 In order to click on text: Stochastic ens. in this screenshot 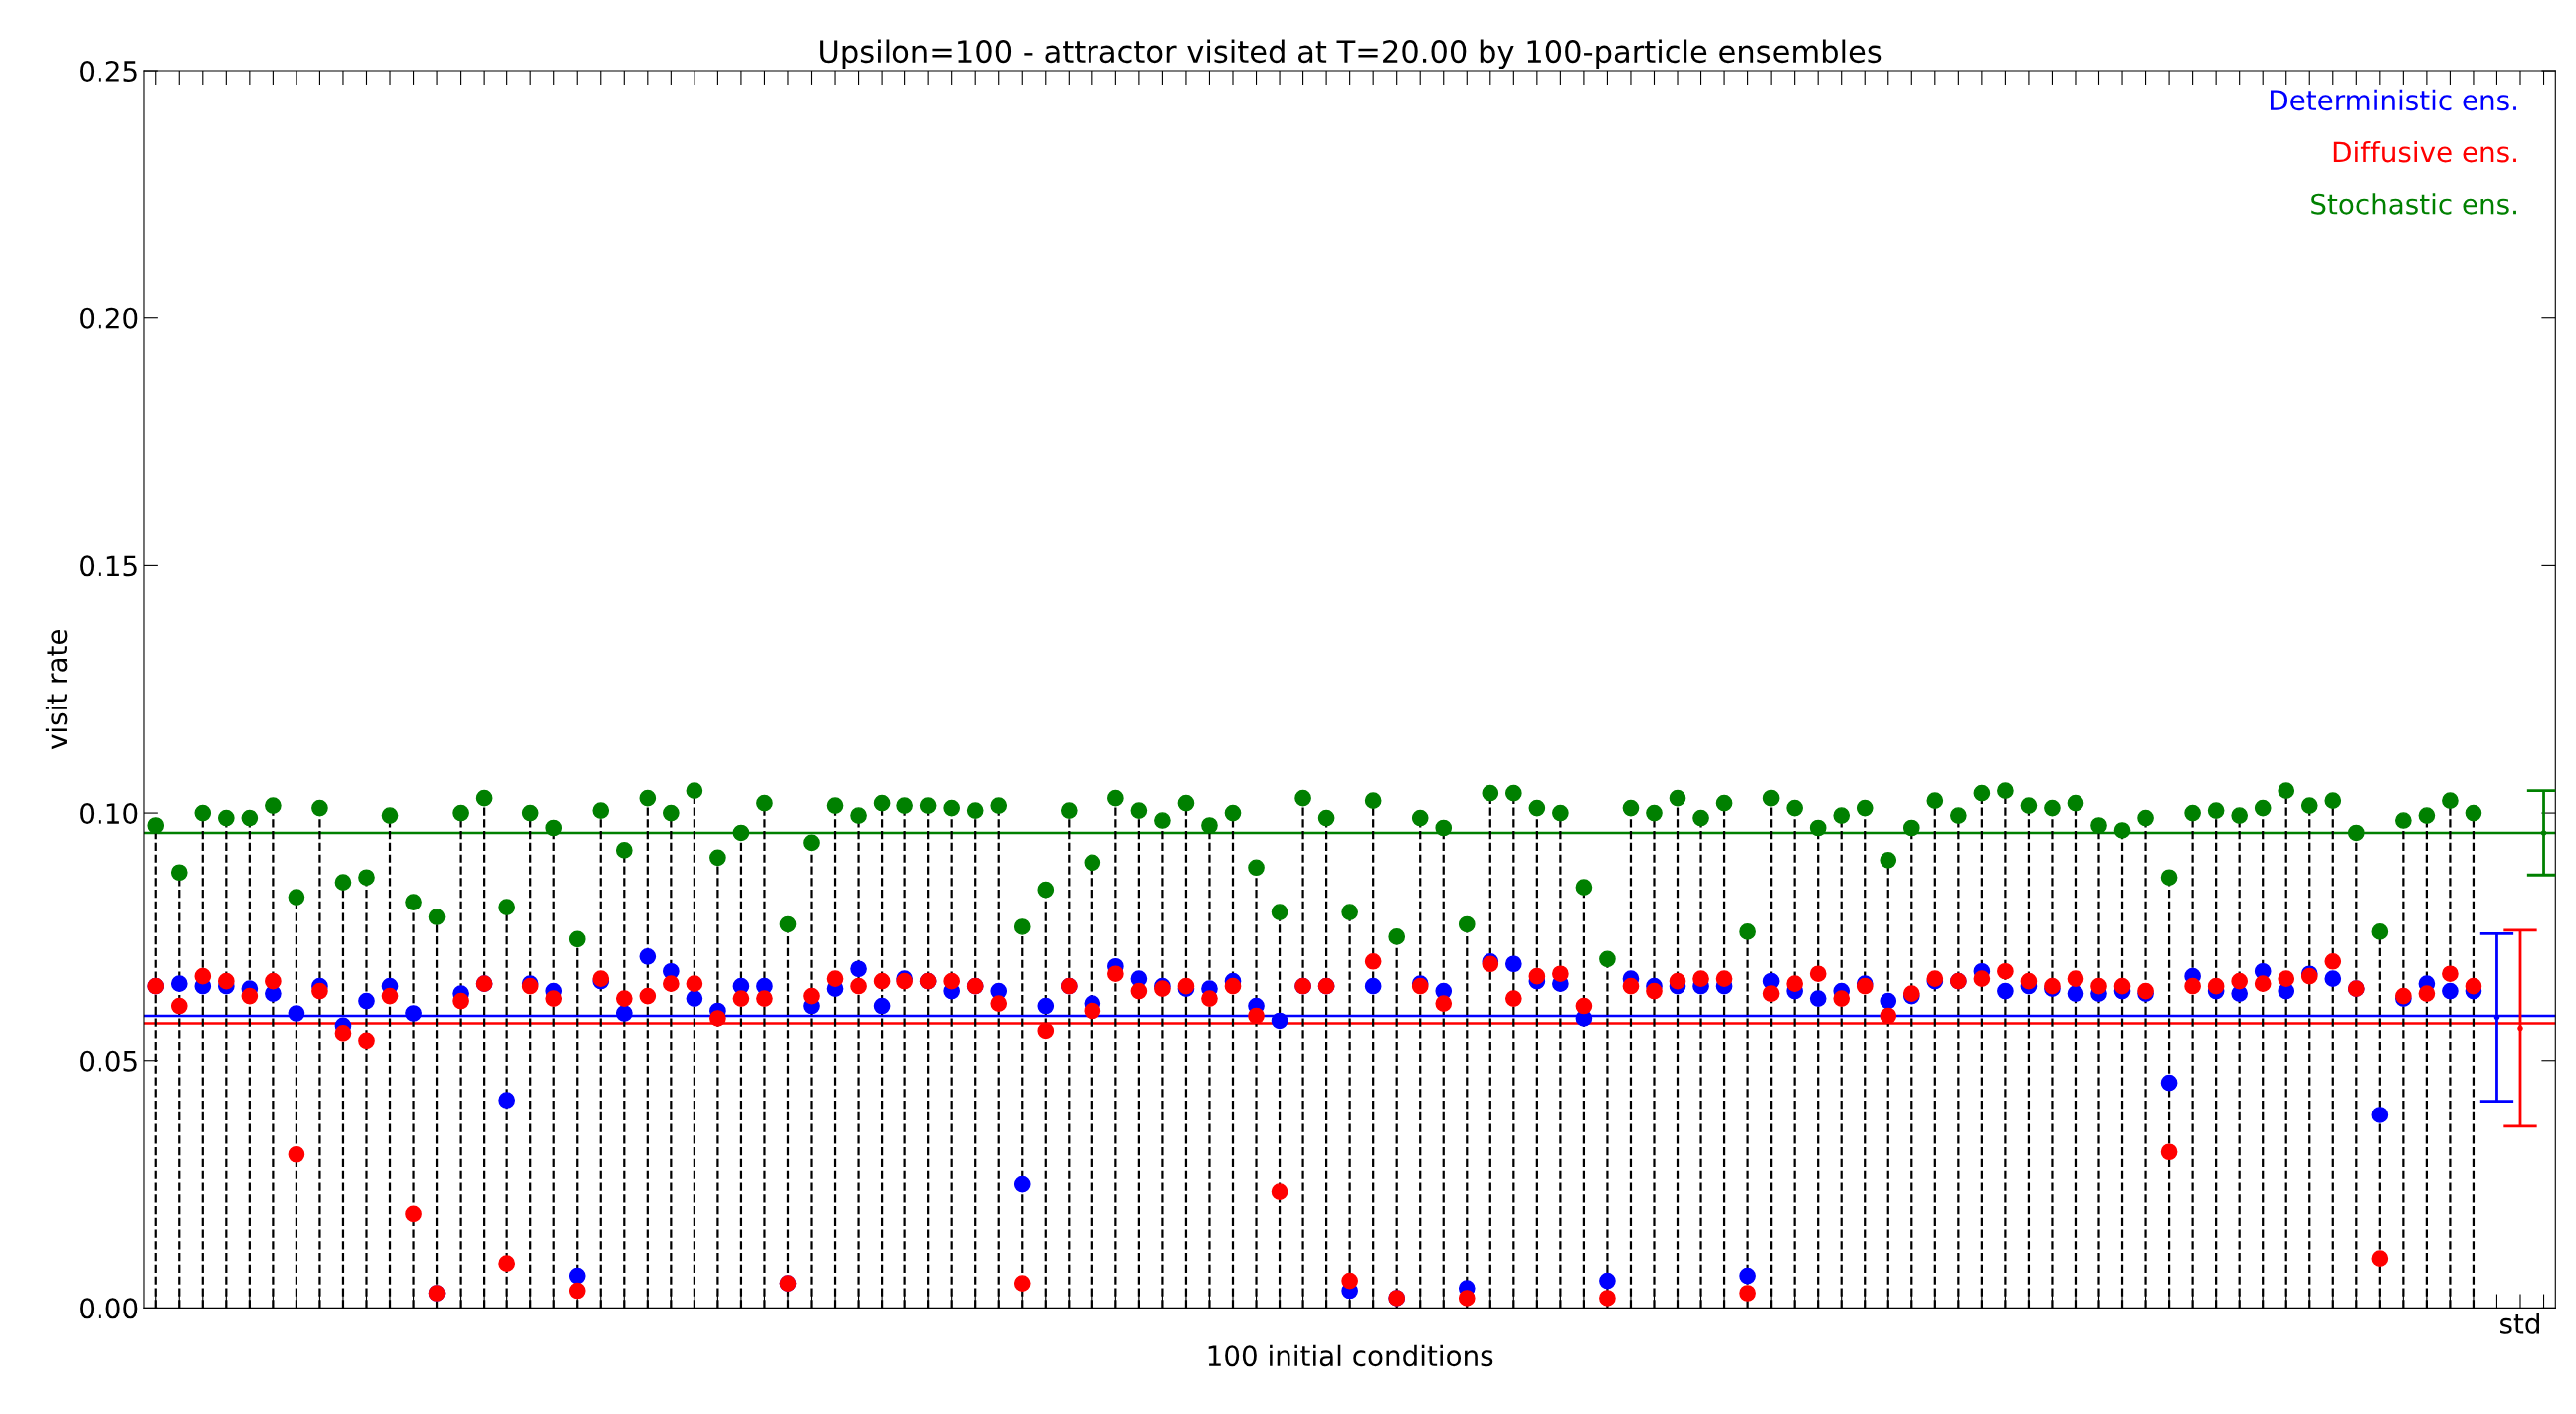, I will do `click(2413, 204)`.